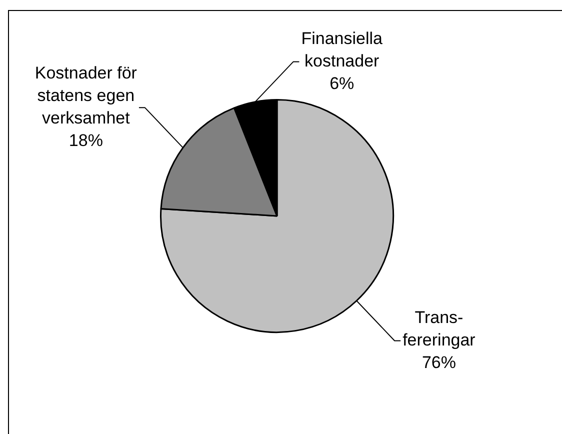  I want to click on data-label: 18%, so click(85, 140).